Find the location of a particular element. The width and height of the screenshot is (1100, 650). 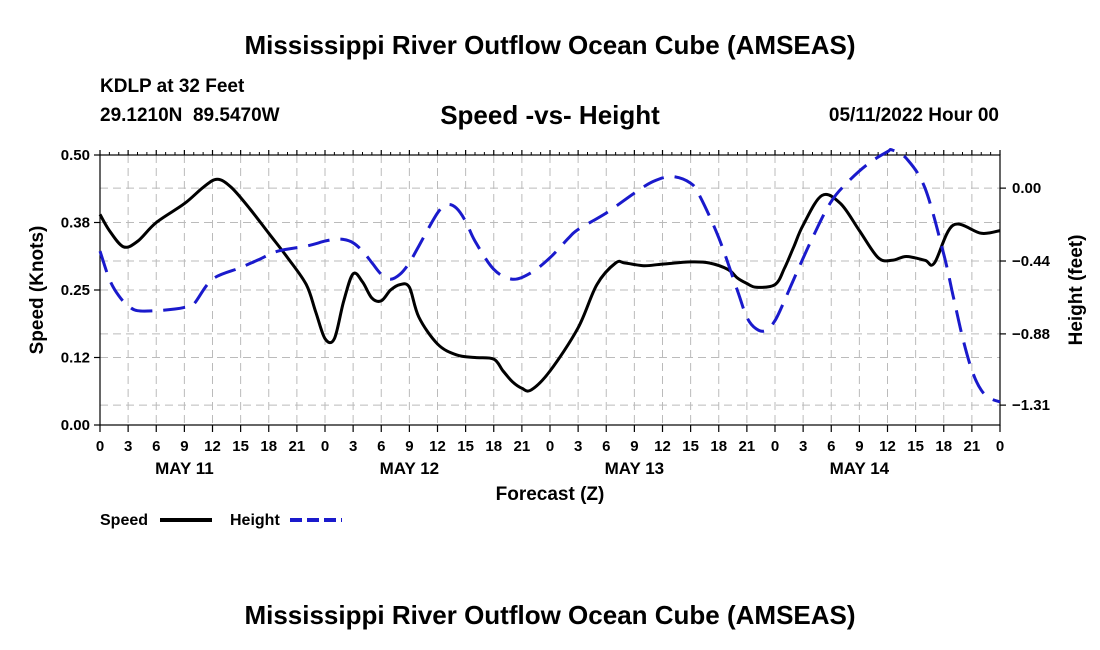

day-label: MAY 11 is located at coordinates (184, 468).